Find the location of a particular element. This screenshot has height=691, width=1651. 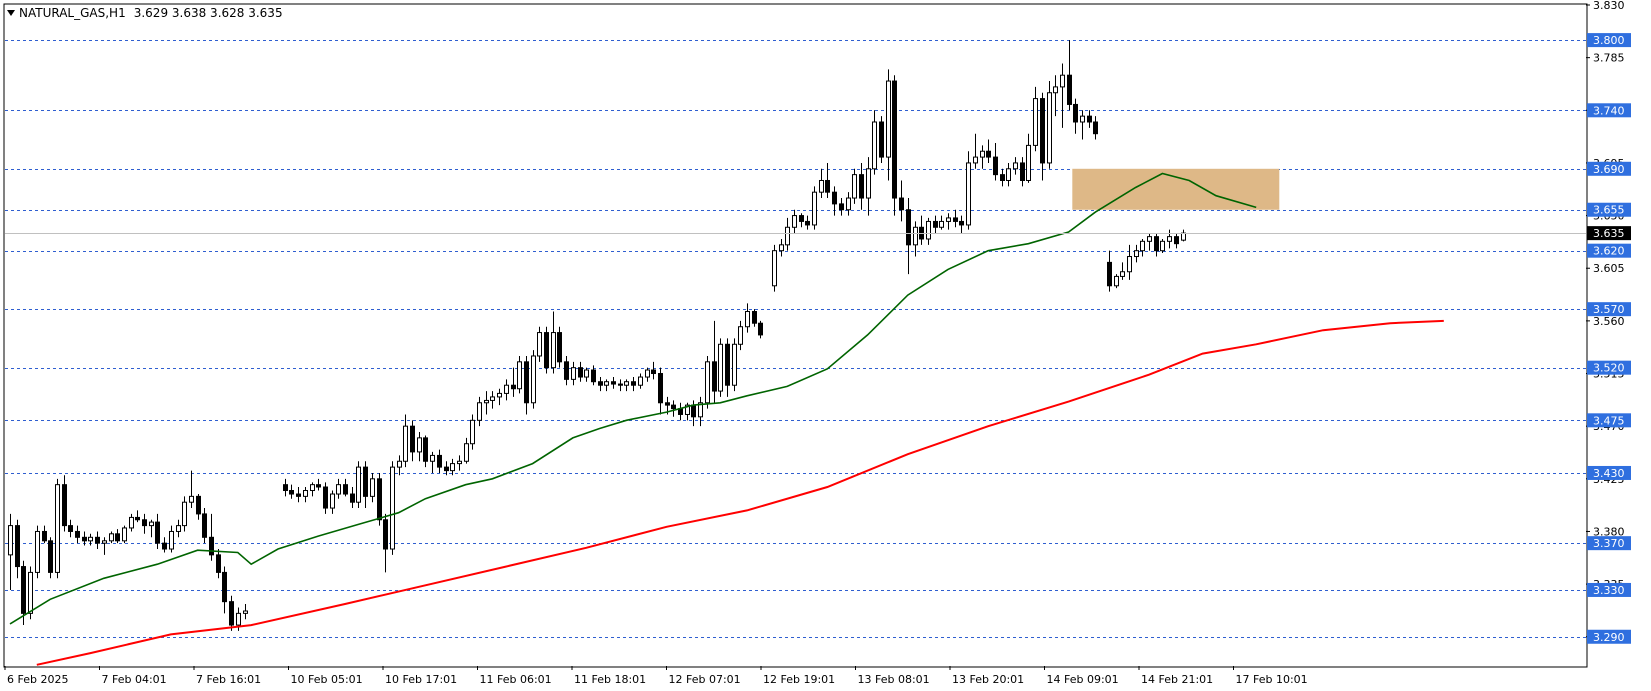

level-badge-label: 3.290 is located at coordinates (1609, 637).